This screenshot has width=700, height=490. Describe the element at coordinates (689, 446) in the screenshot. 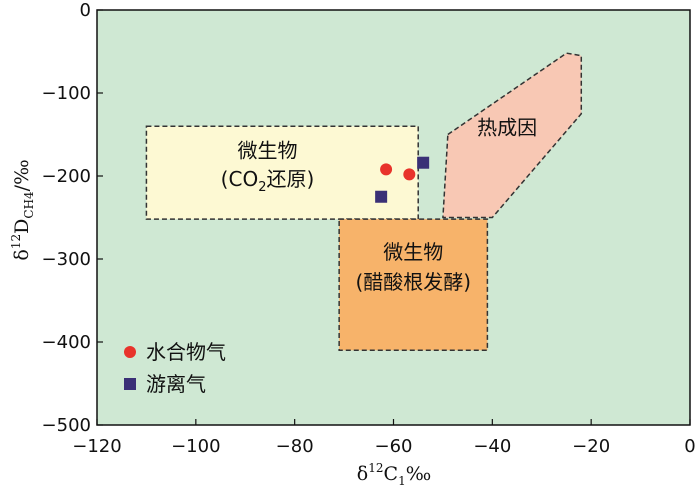

I see `x-tick-label: 0` at that location.